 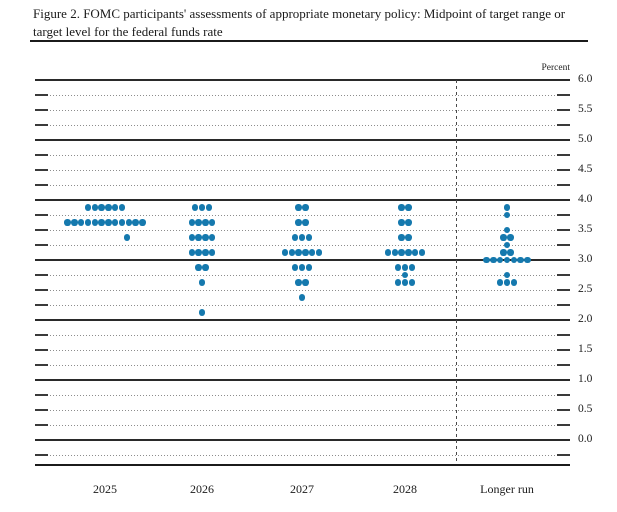 What do you see at coordinates (585, 169) in the screenshot?
I see `y-axis-label: 4.5` at bounding box center [585, 169].